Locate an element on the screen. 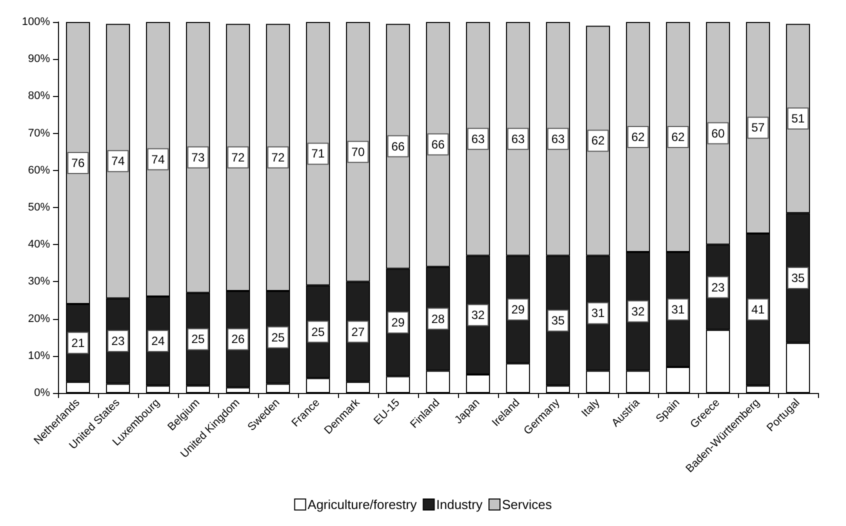 This screenshot has height=526, width=846. y-tick-label: 60% is located at coordinates (39, 170).